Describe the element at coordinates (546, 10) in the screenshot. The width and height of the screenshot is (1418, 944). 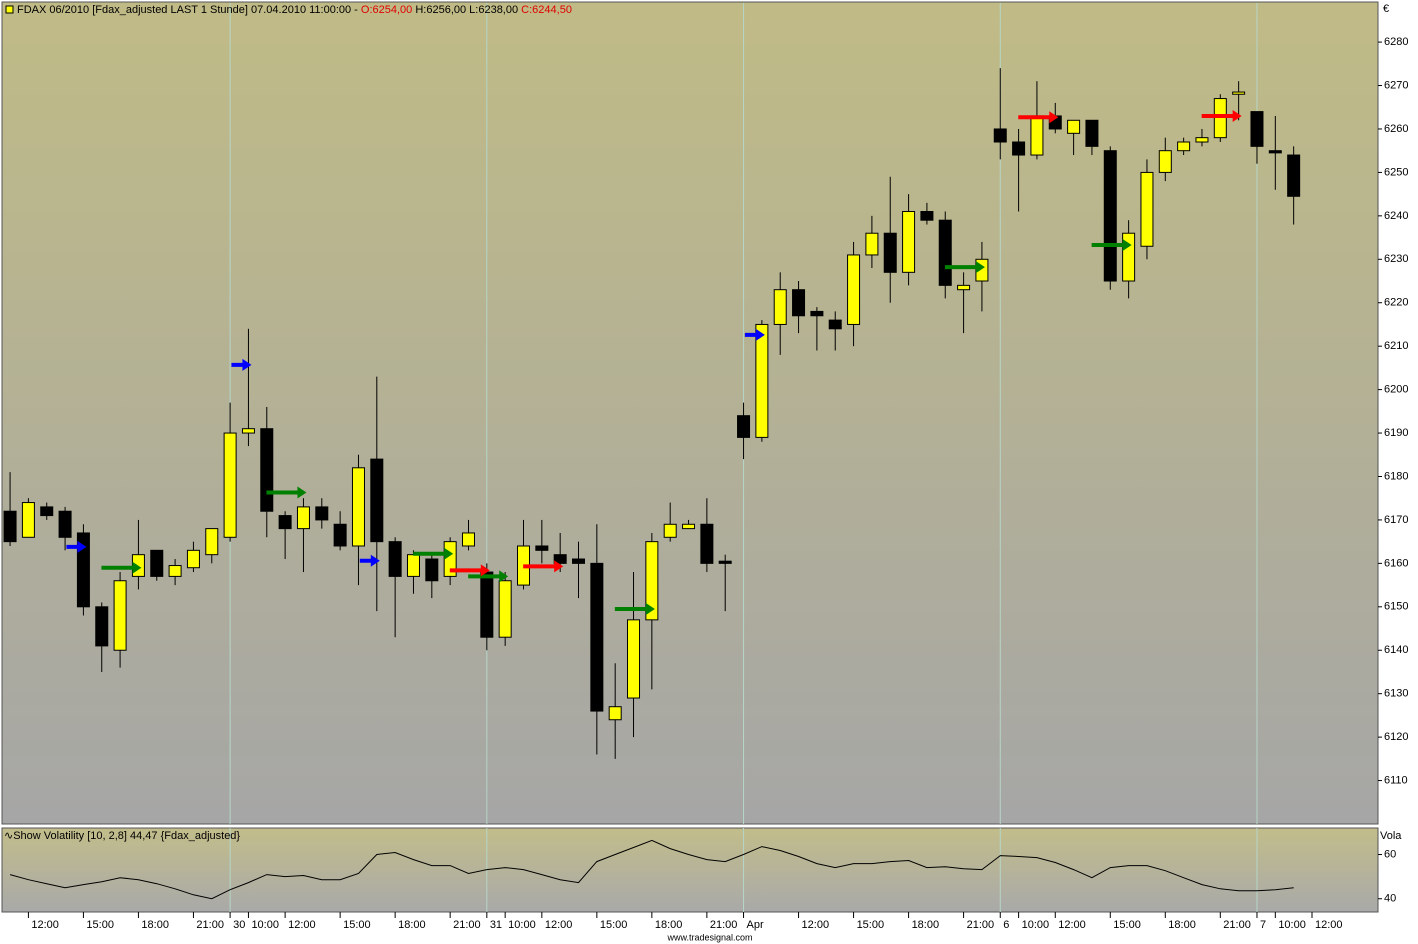
I see `close-value: C:6244,50` at that location.